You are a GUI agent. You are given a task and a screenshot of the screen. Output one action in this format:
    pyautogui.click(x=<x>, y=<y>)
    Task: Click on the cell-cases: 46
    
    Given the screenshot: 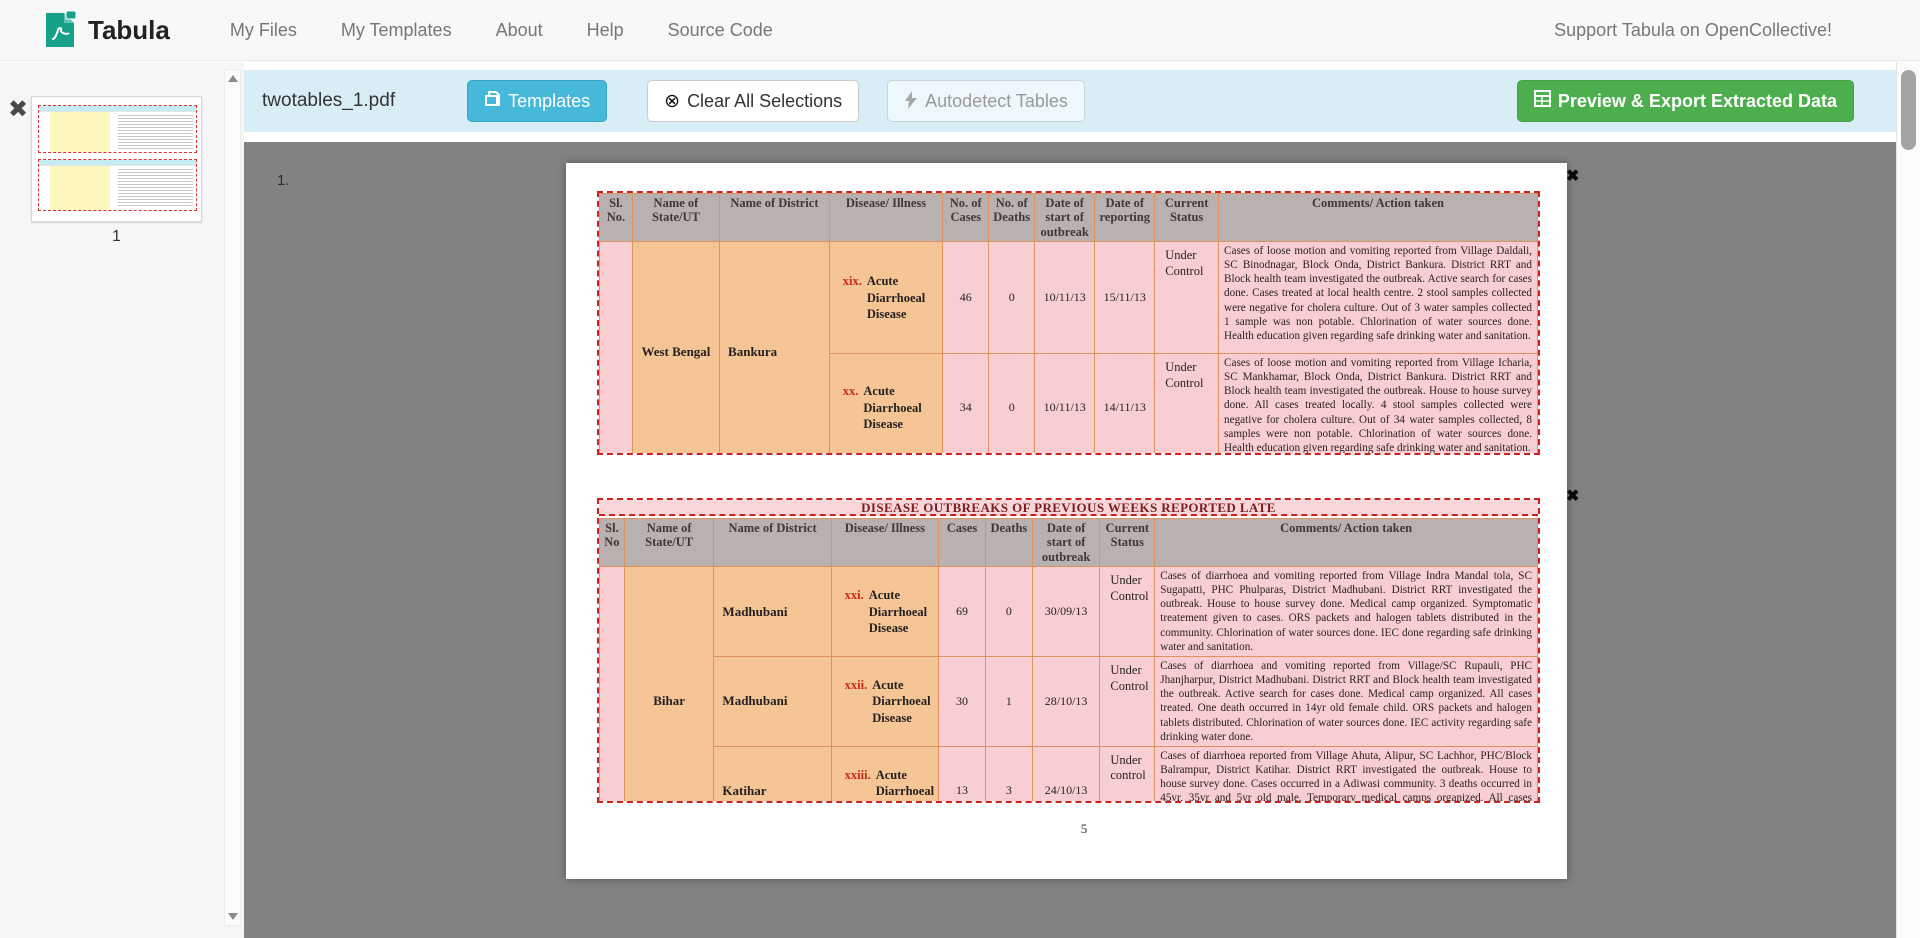 What is the action you would take?
    pyautogui.click(x=966, y=298)
    